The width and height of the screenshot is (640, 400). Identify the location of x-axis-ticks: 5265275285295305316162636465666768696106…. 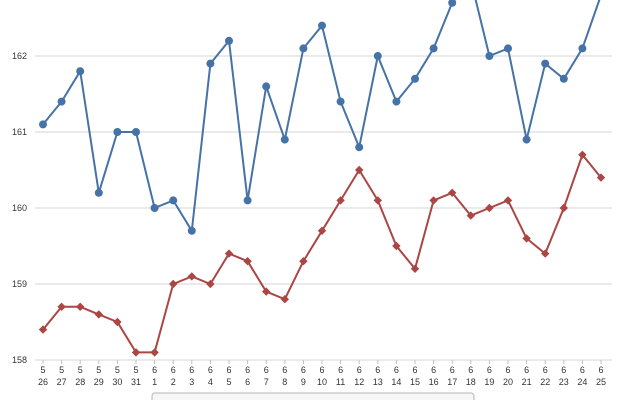
(322, 373).